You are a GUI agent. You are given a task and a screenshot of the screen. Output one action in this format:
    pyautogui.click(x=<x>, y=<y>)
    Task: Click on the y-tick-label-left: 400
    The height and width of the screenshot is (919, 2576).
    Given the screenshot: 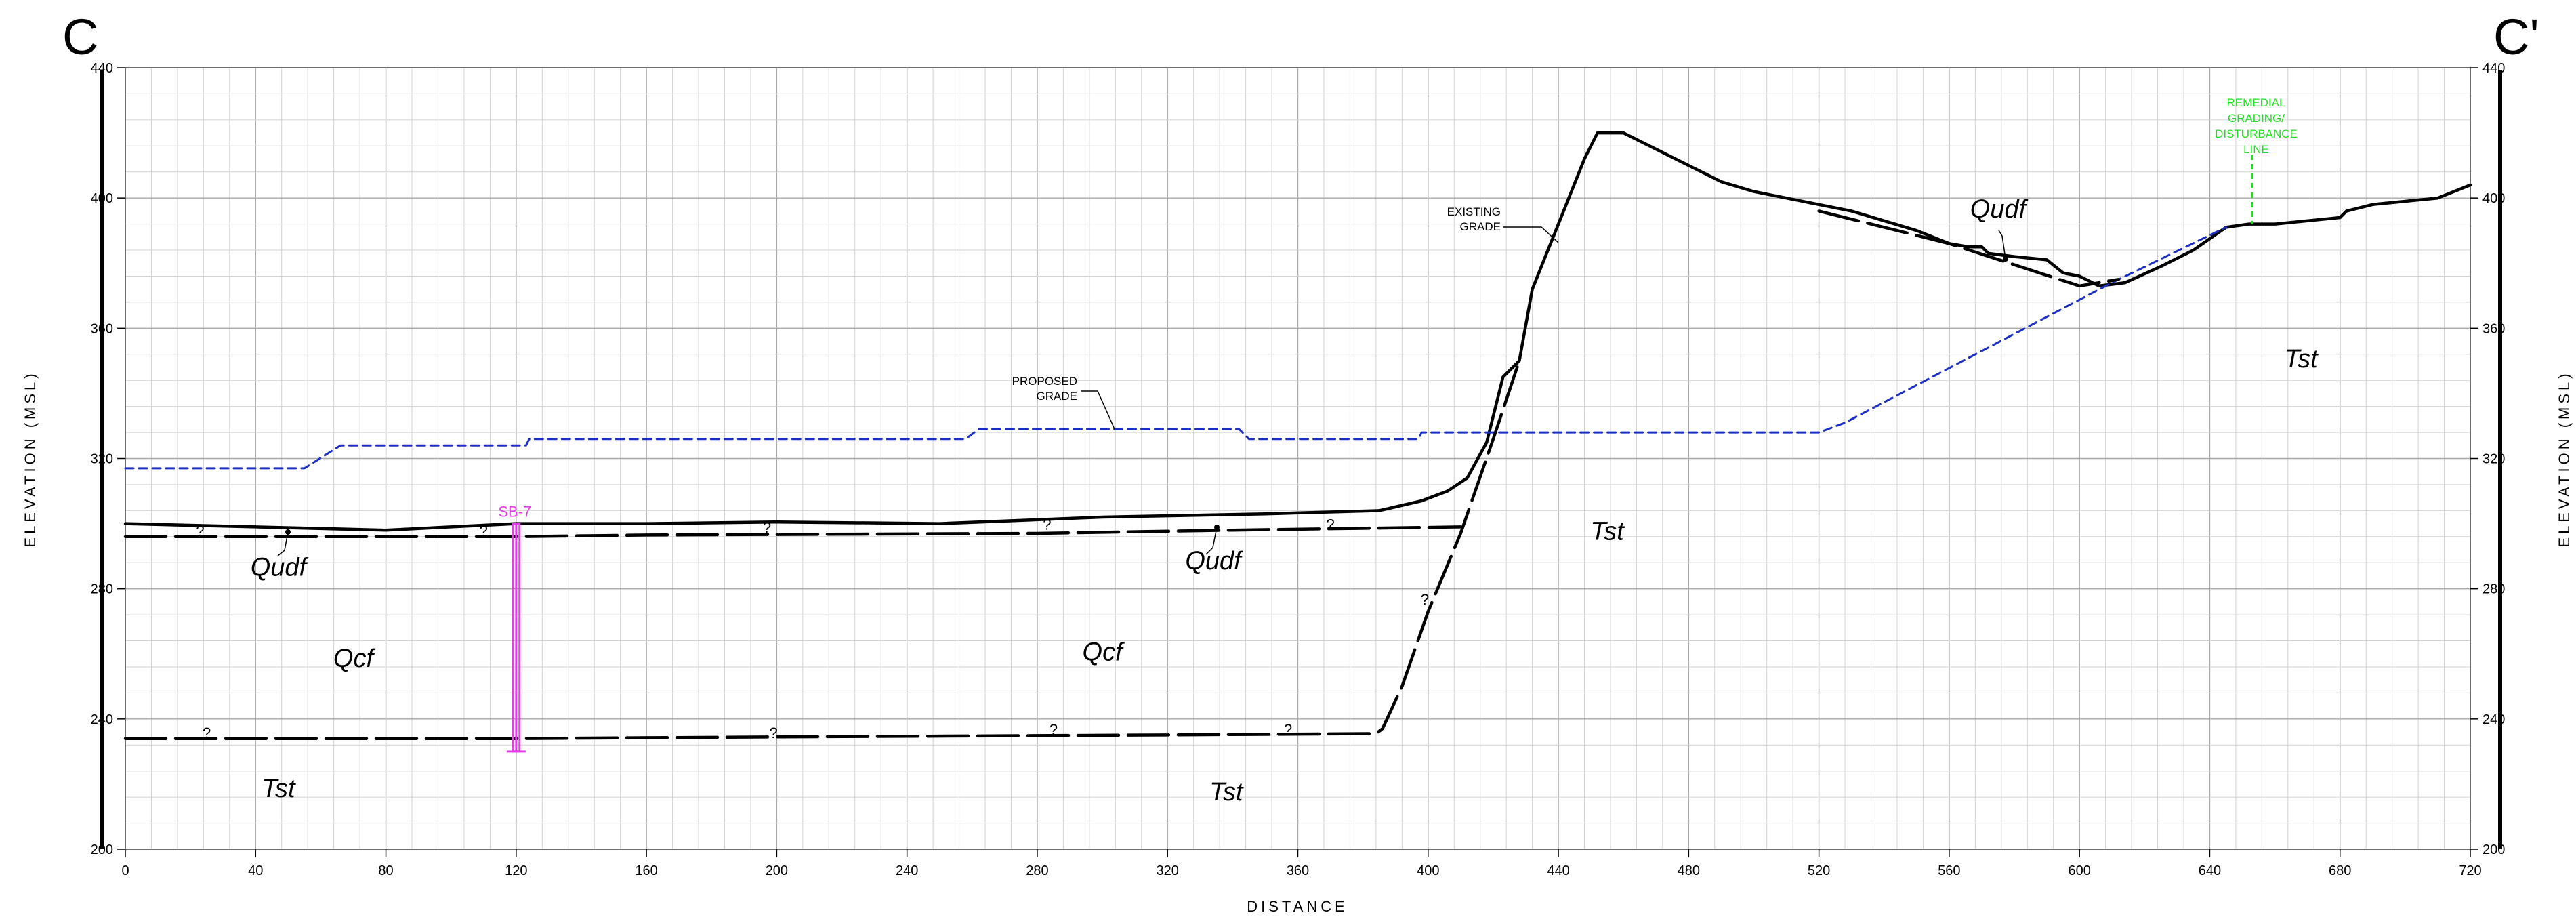 What is the action you would take?
    pyautogui.click(x=102, y=198)
    